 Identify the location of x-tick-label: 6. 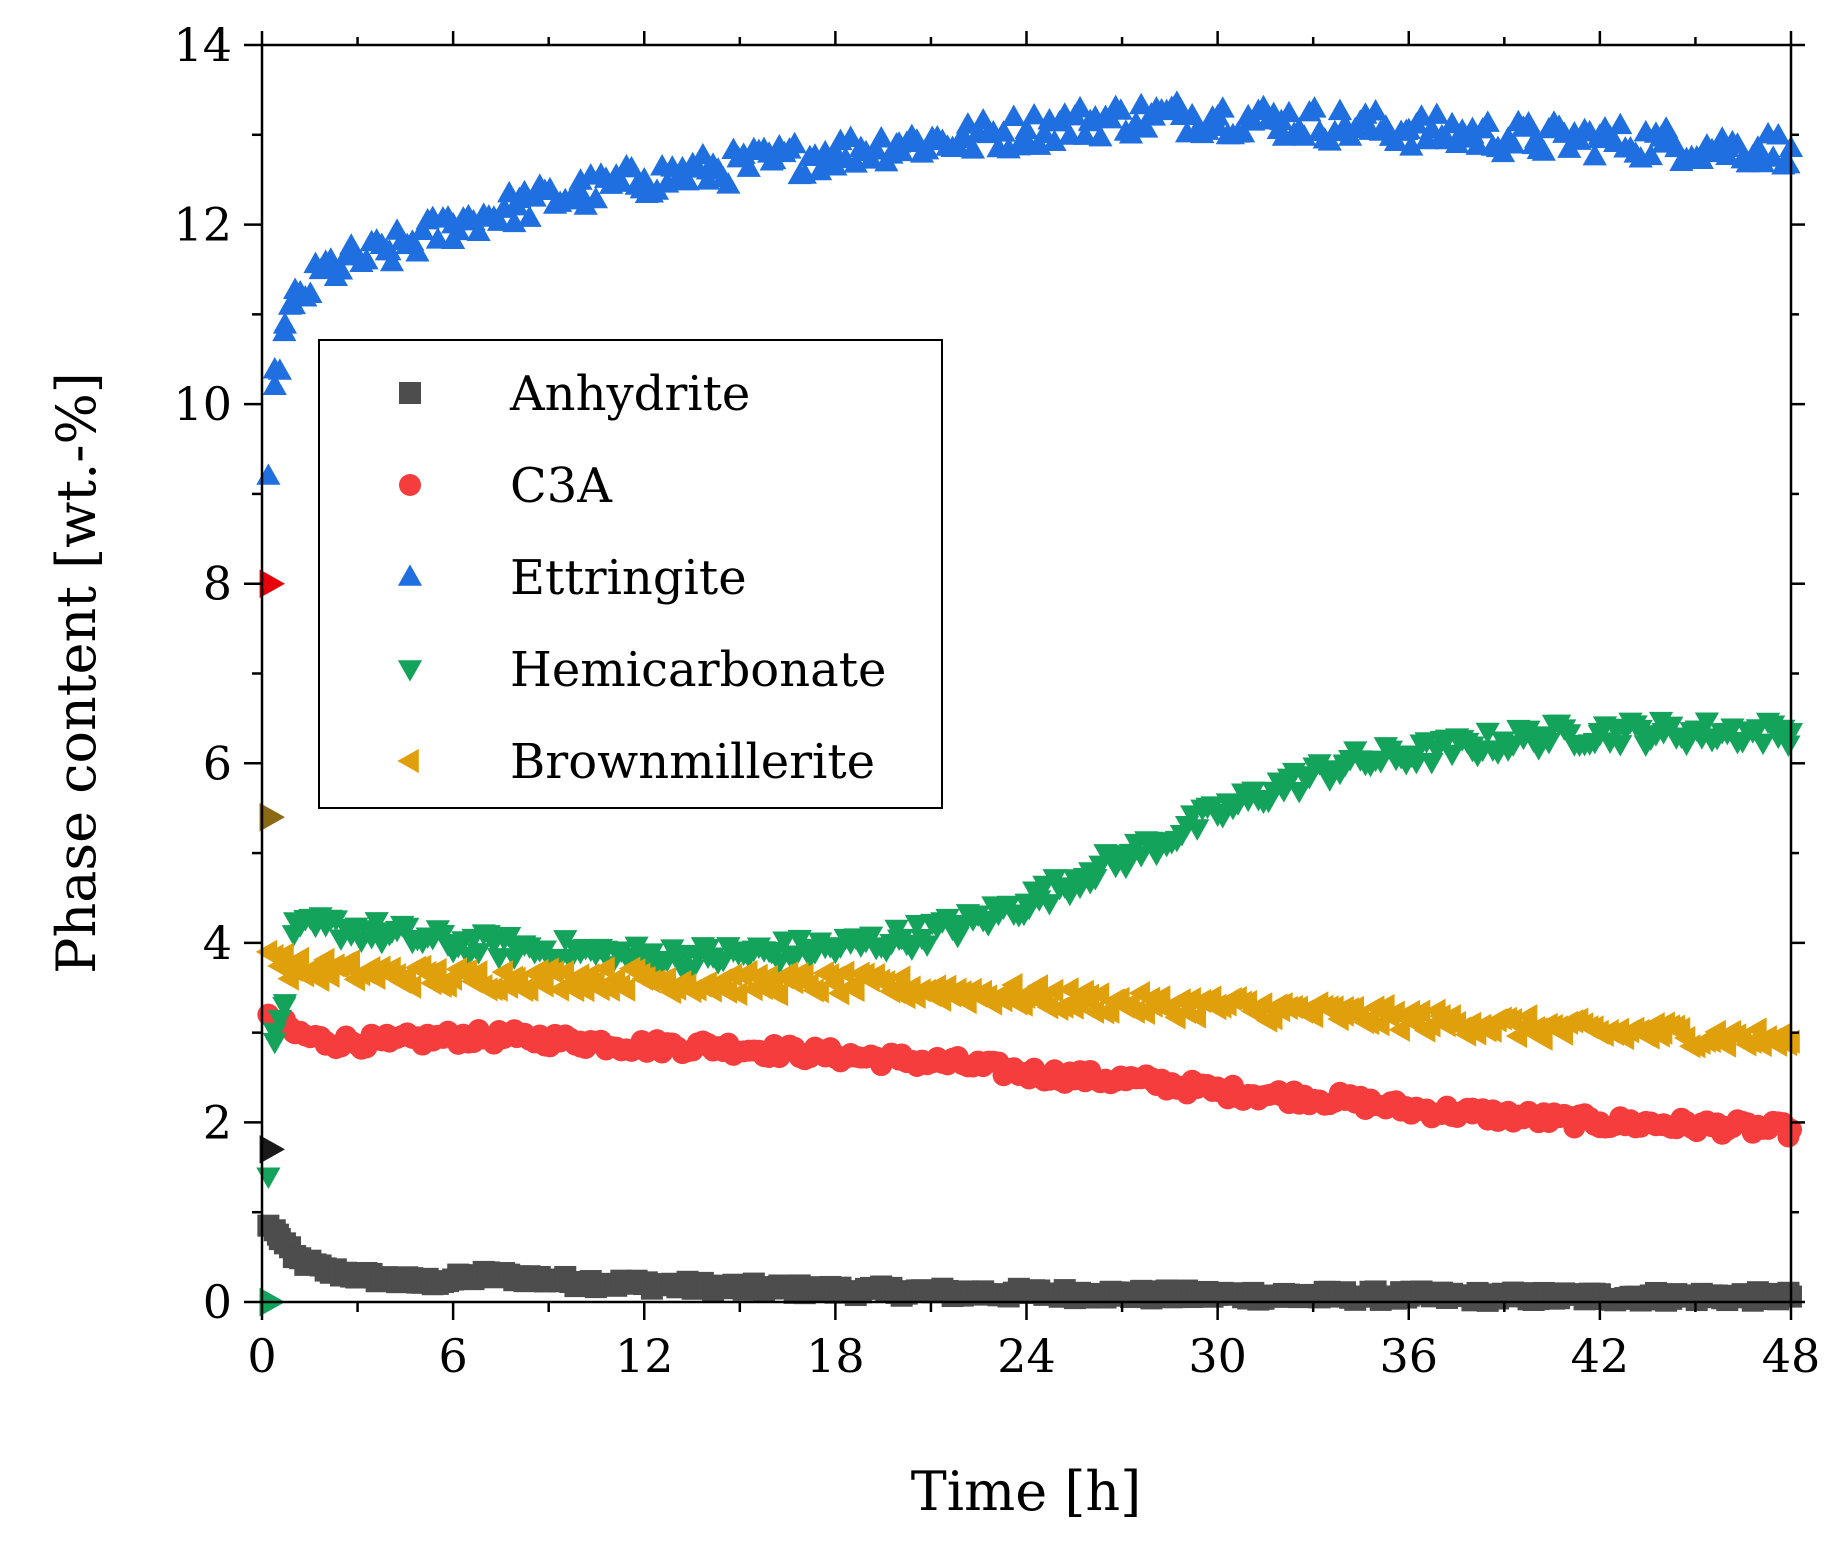
(452, 1356).